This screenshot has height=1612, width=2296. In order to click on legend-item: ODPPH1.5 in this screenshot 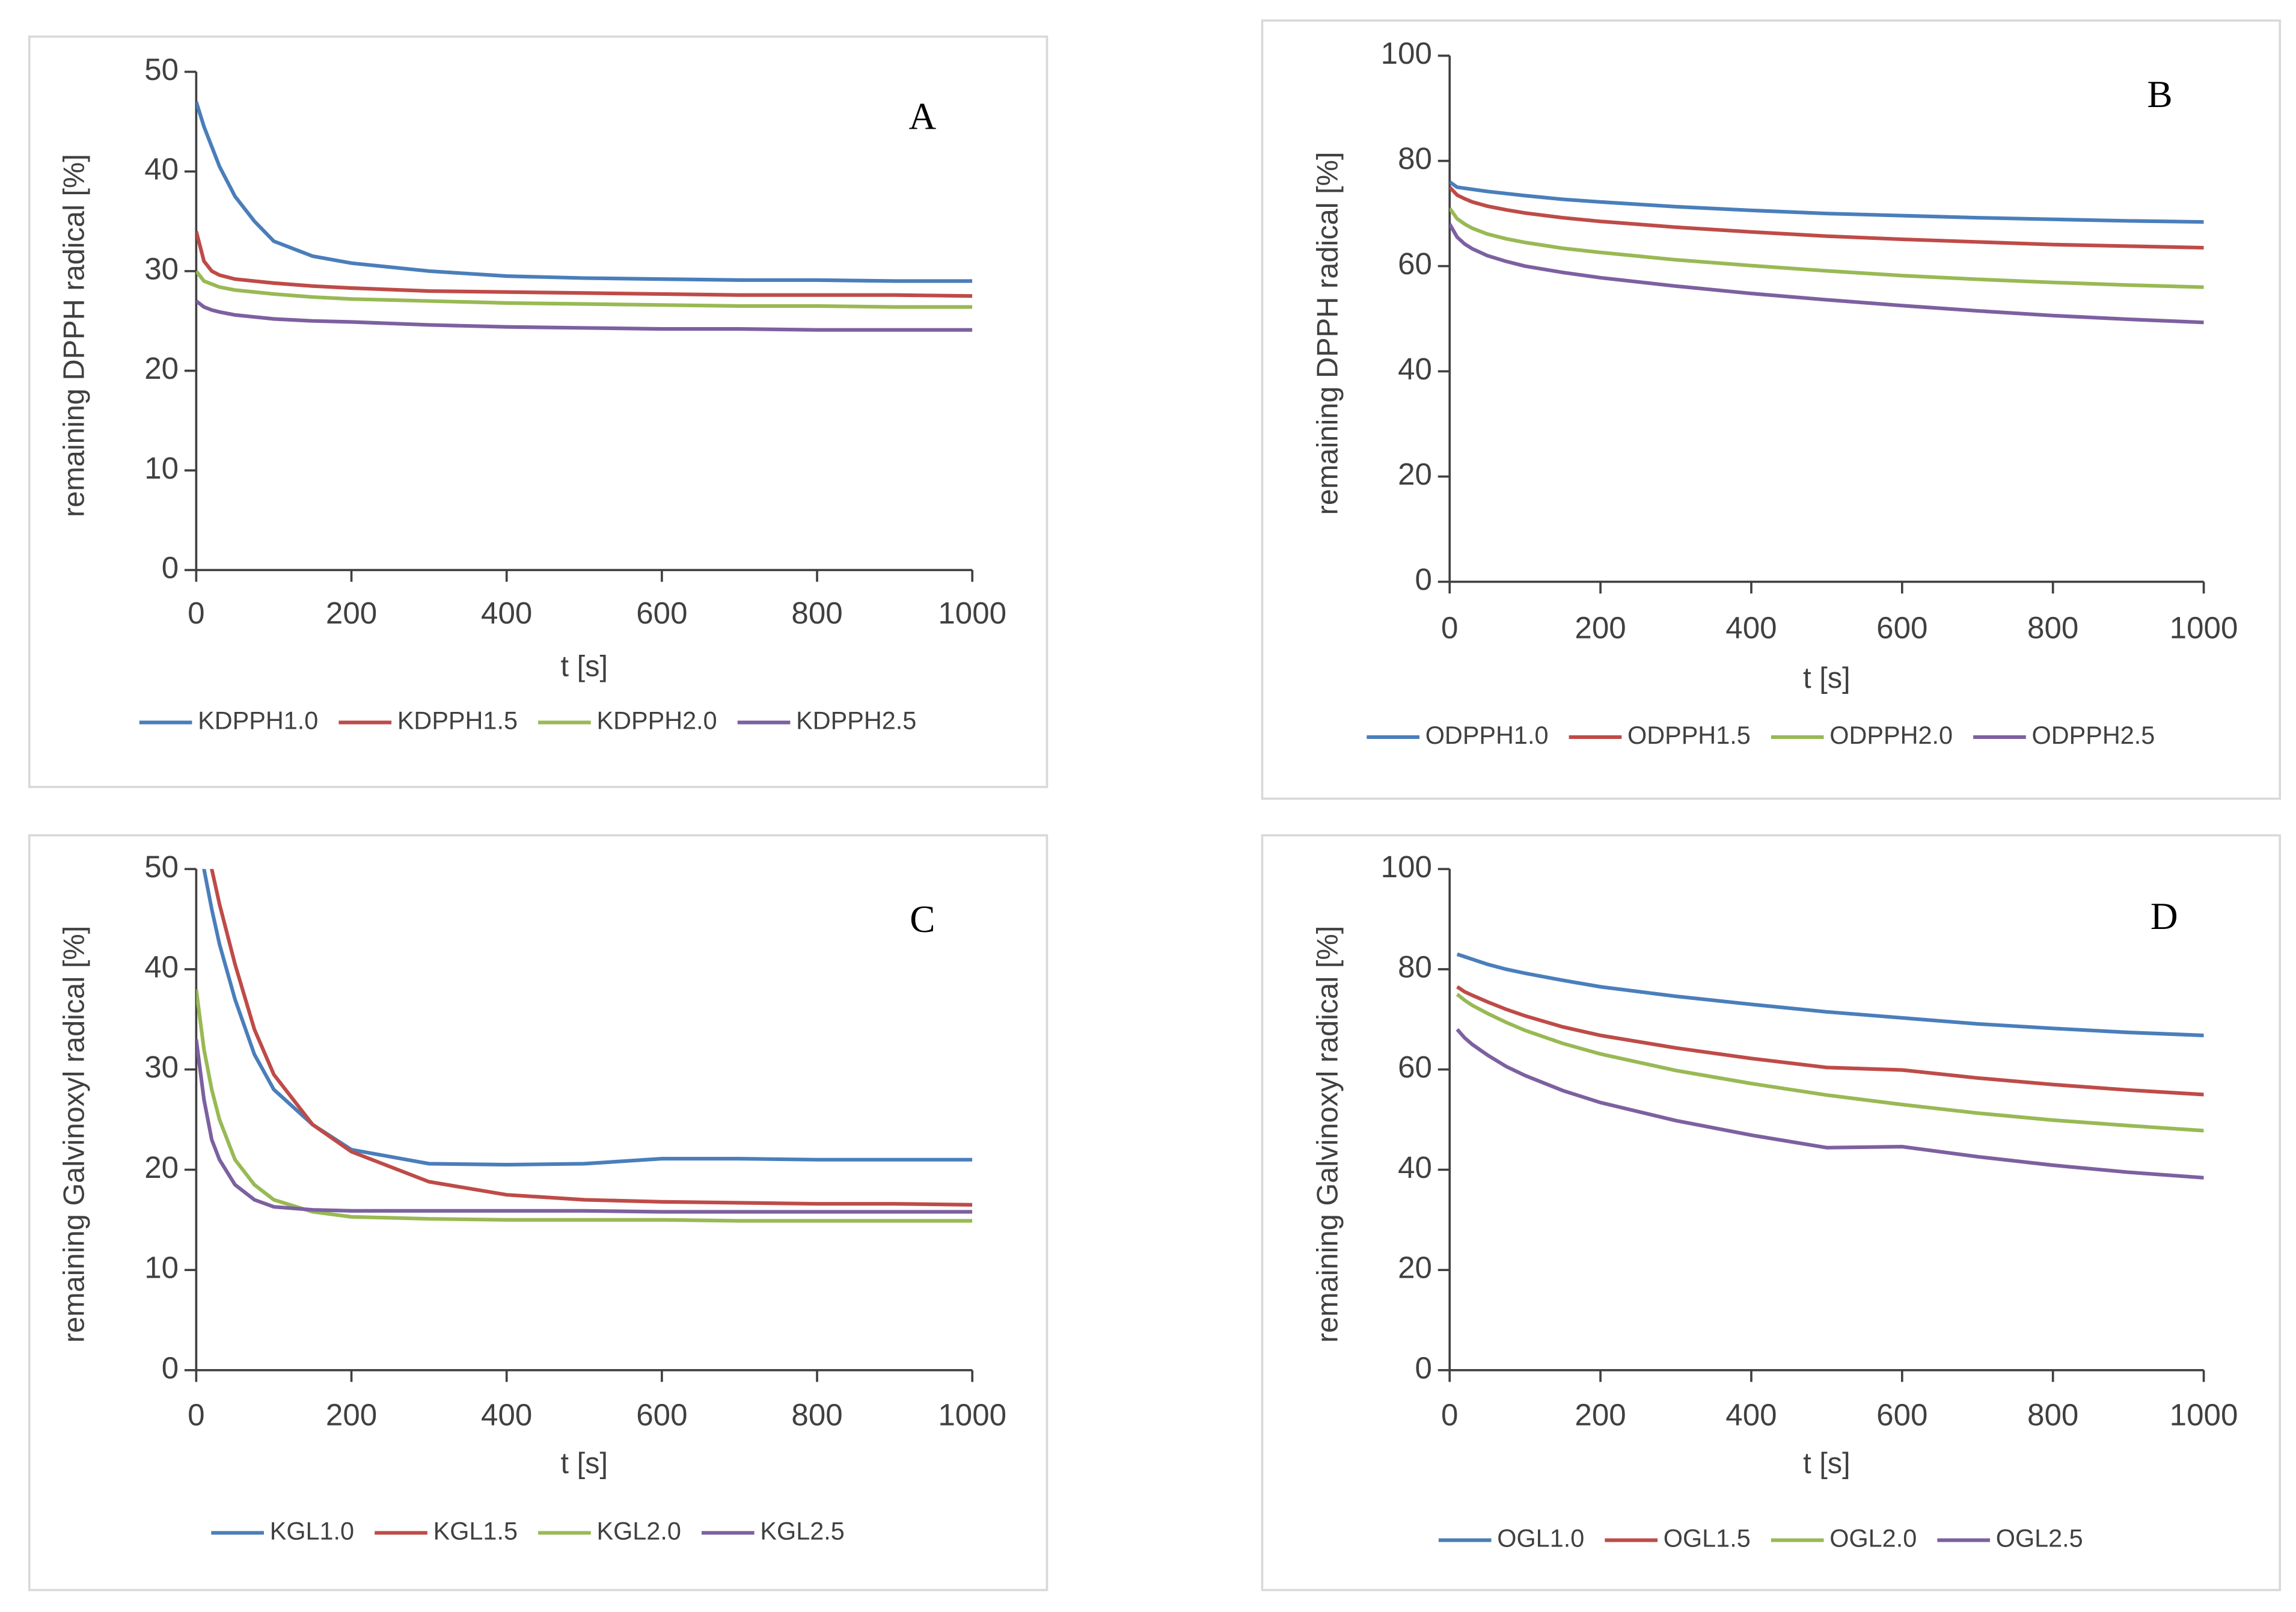, I will do `click(1660, 735)`.